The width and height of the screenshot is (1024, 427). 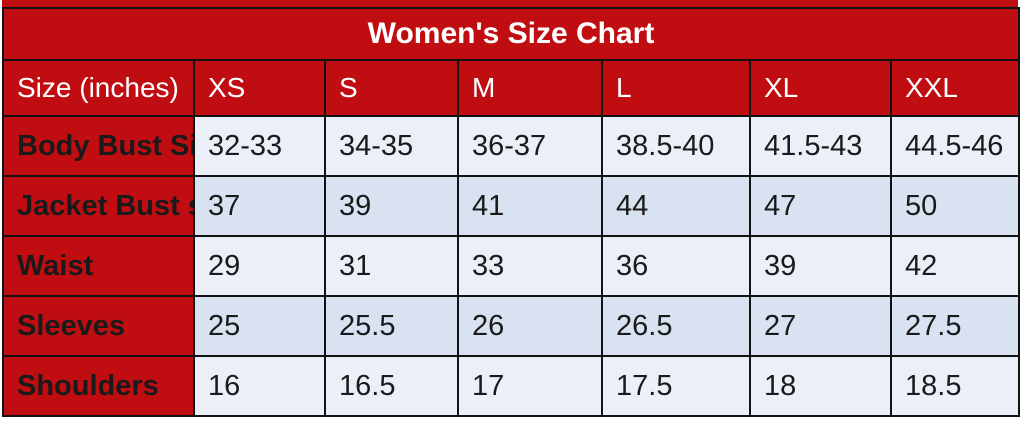 I want to click on cell: 41.5-43, so click(x=820, y=146).